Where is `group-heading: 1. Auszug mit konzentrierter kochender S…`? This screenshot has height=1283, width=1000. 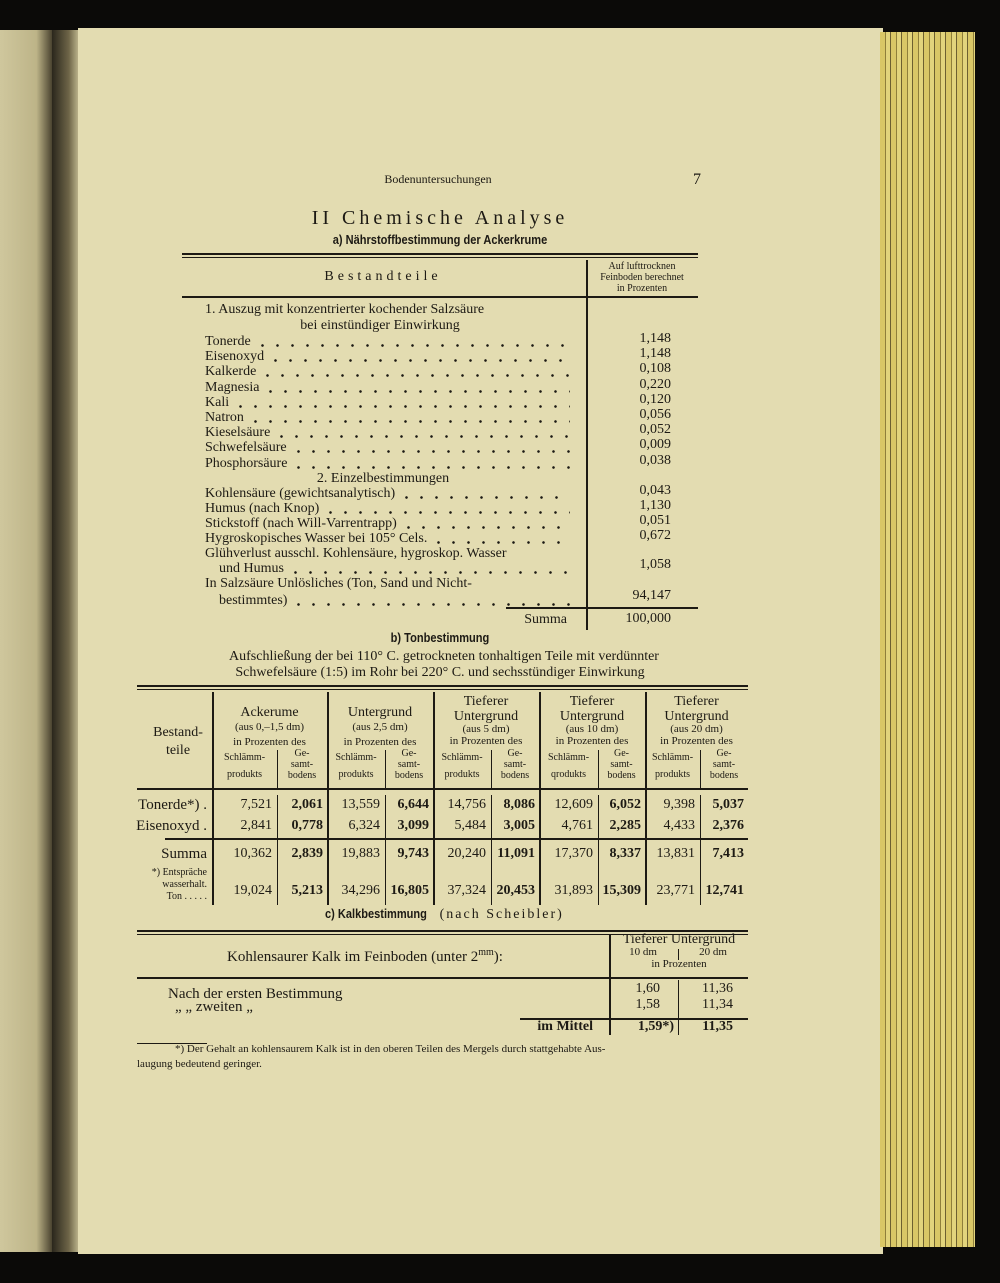
group-heading: 1. Auszug mit konzentrierter kochender S… is located at coordinates (345, 309).